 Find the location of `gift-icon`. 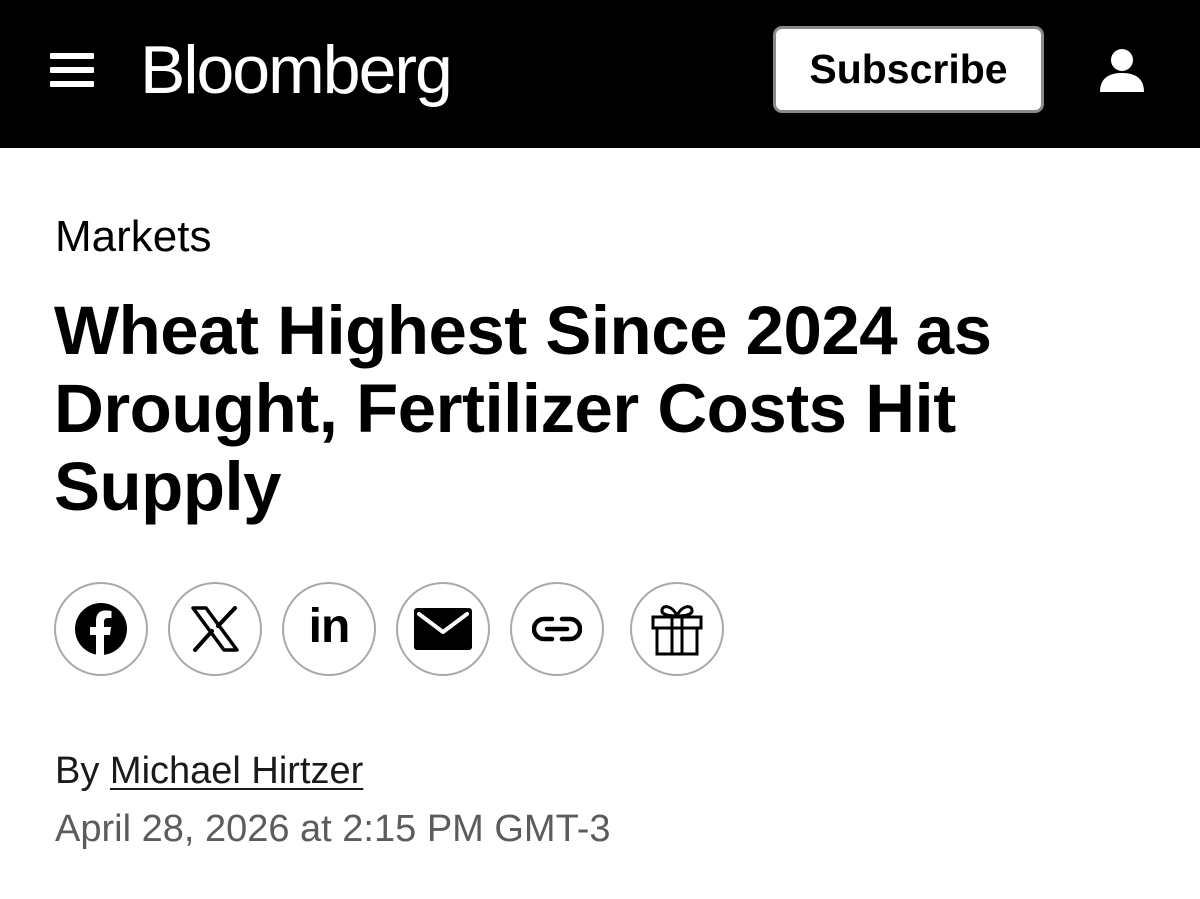

gift-icon is located at coordinates (677, 630).